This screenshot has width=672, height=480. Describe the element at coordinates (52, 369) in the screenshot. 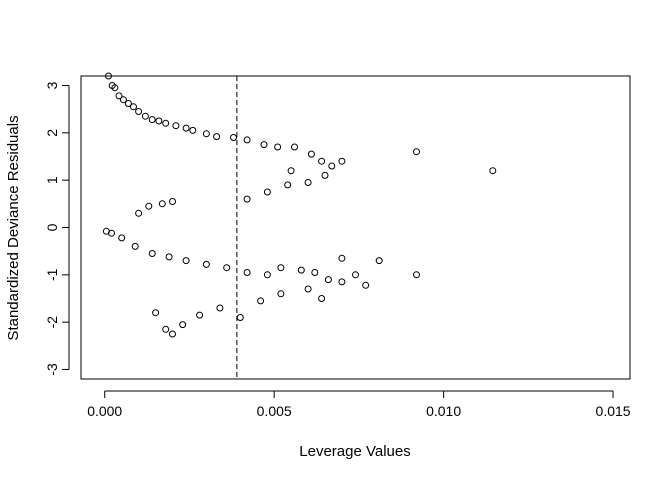

I see `y-tick-label: -3` at that location.